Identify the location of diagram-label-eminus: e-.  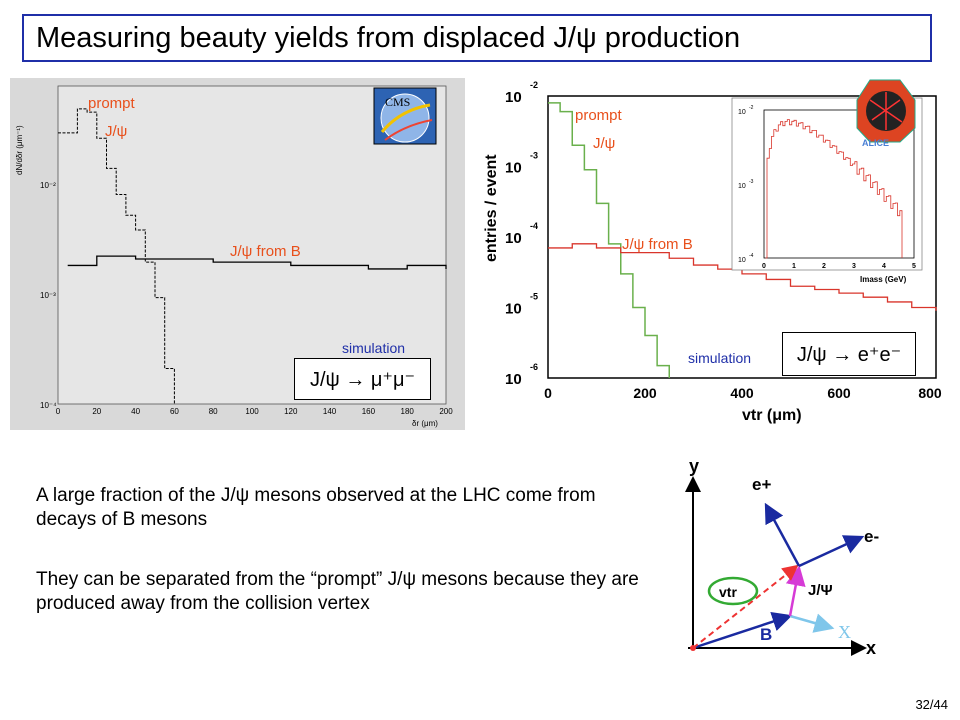
(871, 536).